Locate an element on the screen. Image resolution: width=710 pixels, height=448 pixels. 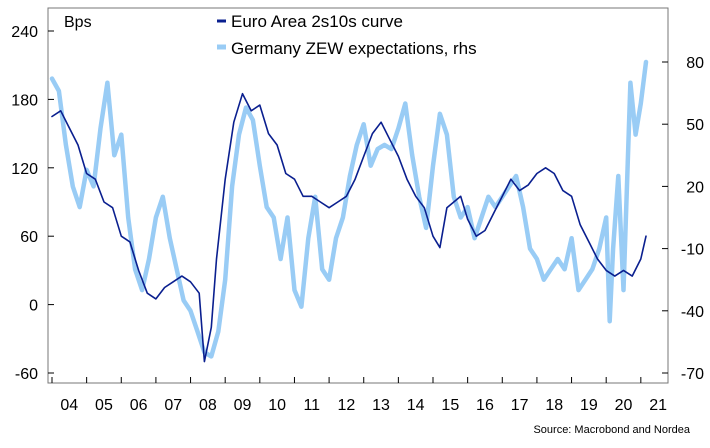
legend-label-zew: Germany ZEW expectations, rhs is located at coordinates (354, 48).